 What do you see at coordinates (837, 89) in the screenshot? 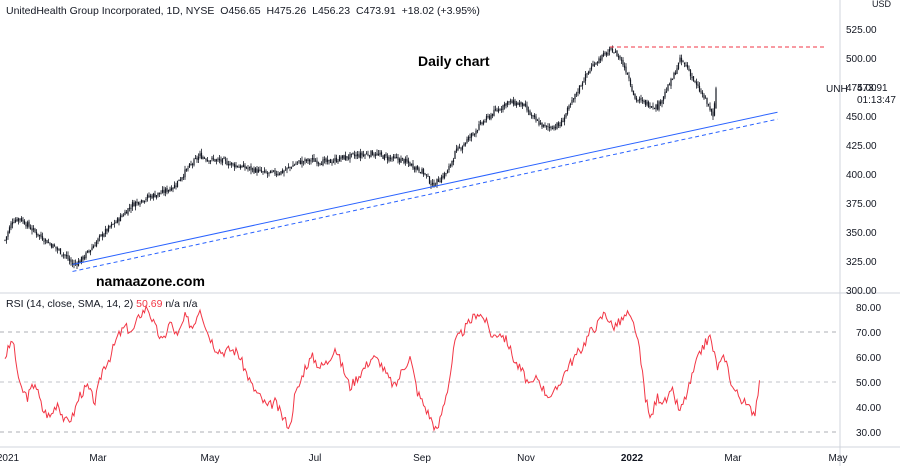
I see `ticker-label: UNH` at bounding box center [837, 89].